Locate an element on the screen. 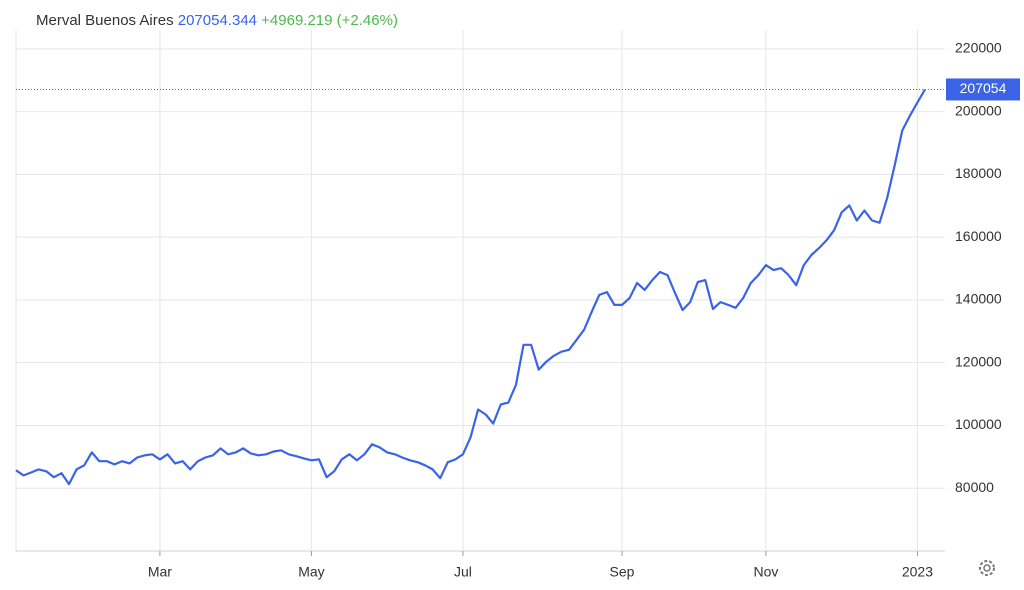  chart-title: Merval Buenos Aires is located at coordinates (105, 20).